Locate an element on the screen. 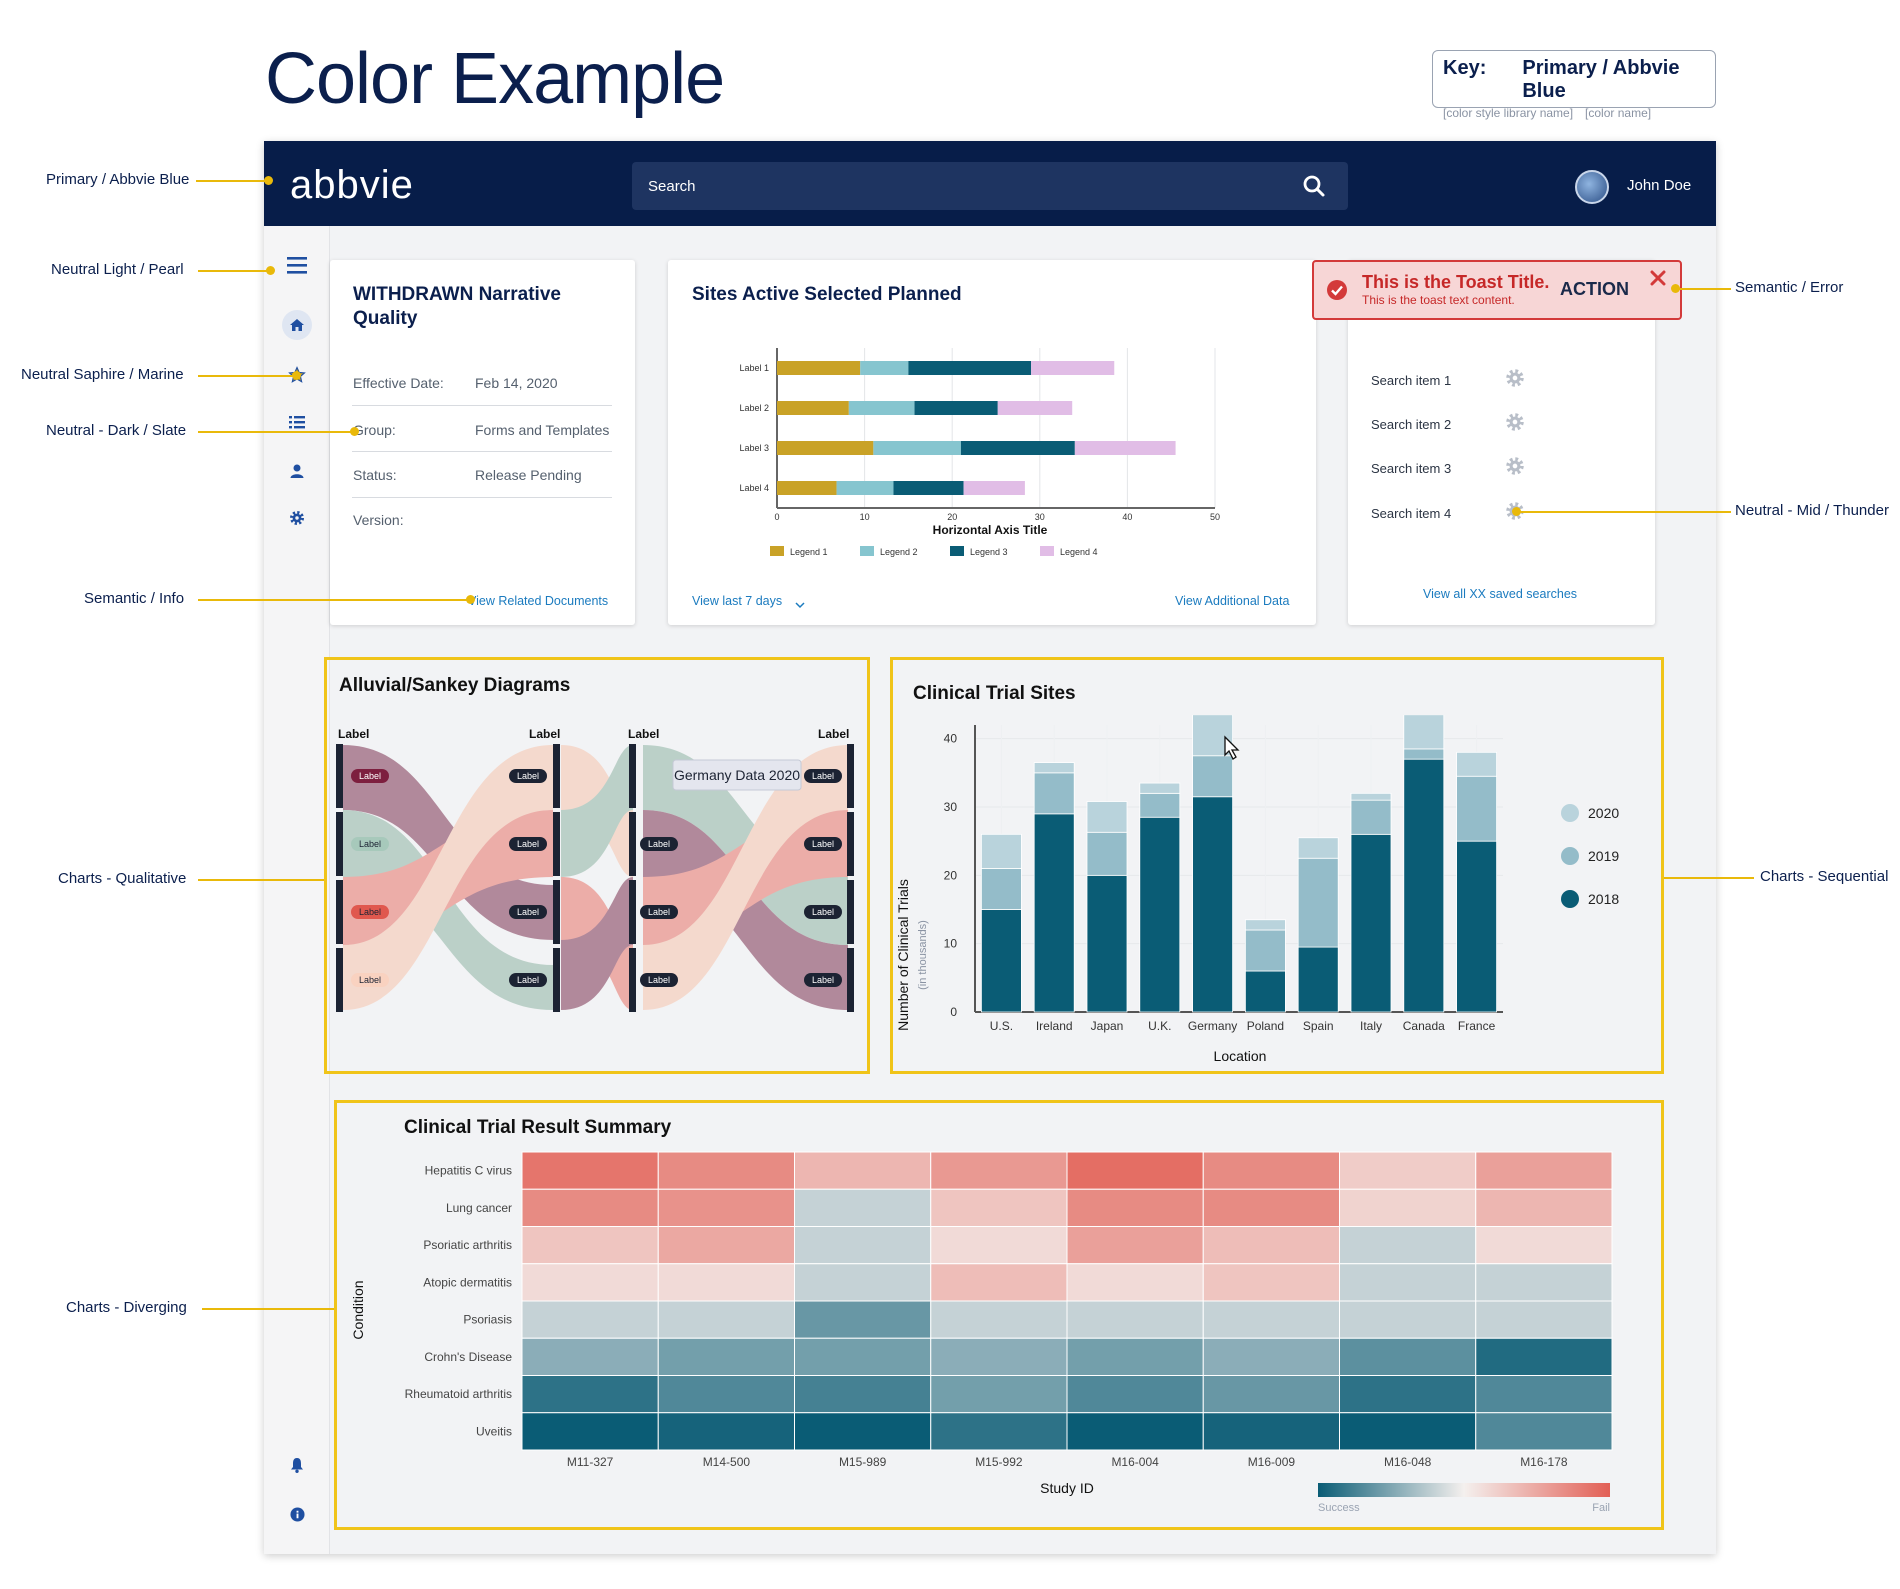  category-label: Italy is located at coordinates (1371, 1026).